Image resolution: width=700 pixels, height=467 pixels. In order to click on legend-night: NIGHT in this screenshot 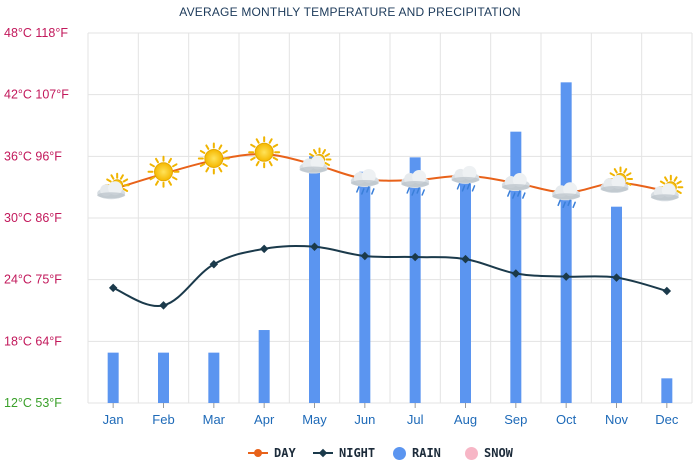, I will do `click(344, 453)`.